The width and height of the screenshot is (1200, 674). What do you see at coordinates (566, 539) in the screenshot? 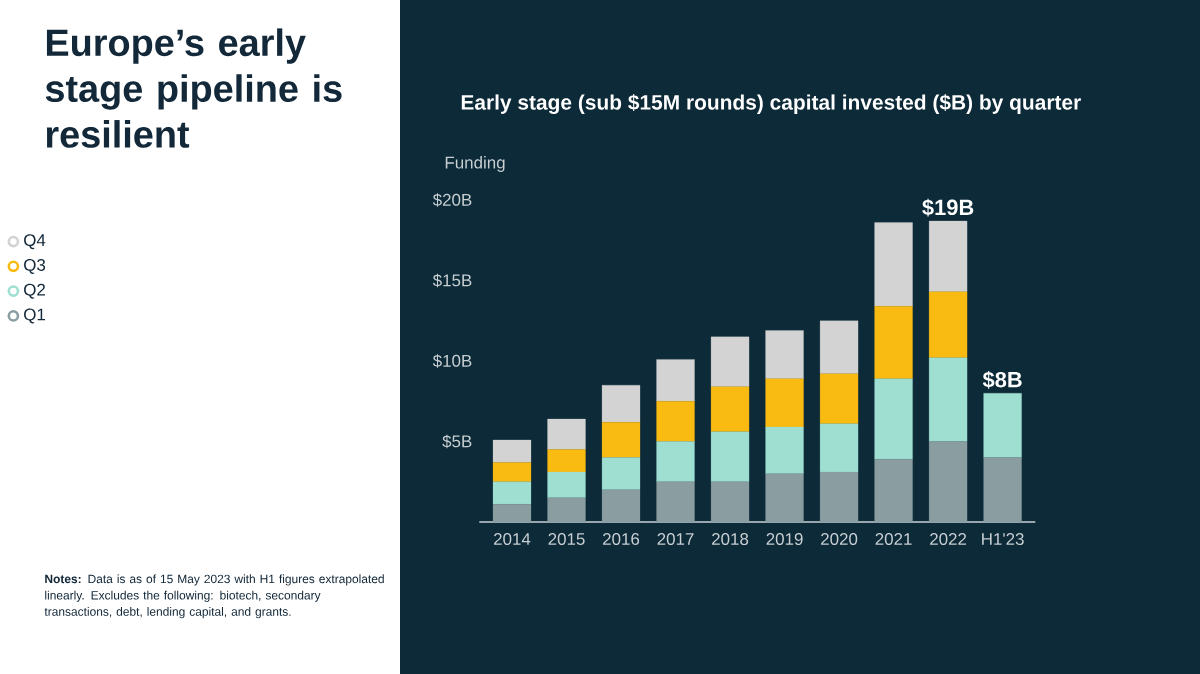
I see `x-tick-label: 2015` at bounding box center [566, 539].